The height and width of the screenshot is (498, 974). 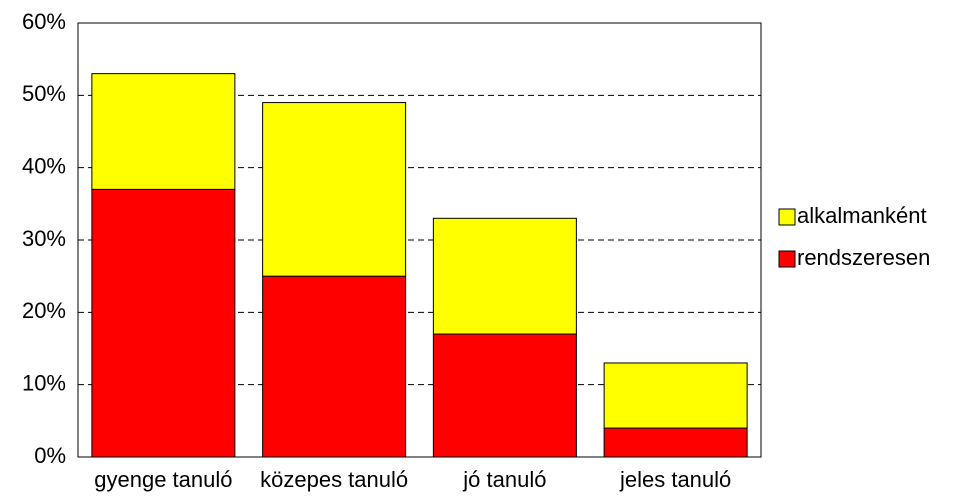 What do you see at coordinates (504, 479) in the screenshot?
I see `x-tick-label: jó tanuló` at bounding box center [504, 479].